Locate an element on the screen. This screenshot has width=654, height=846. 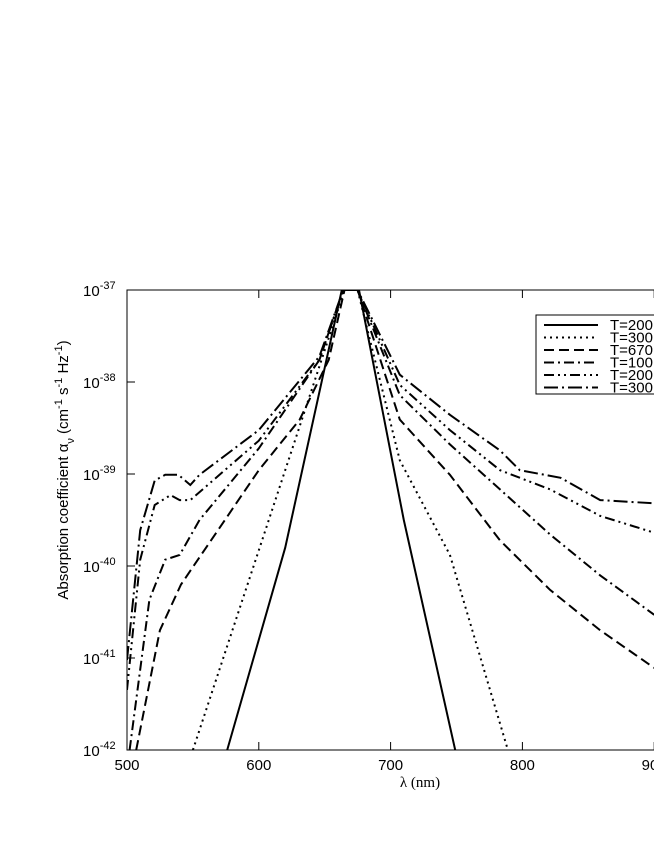
x-tick-label: 900 is located at coordinates (648, 765).